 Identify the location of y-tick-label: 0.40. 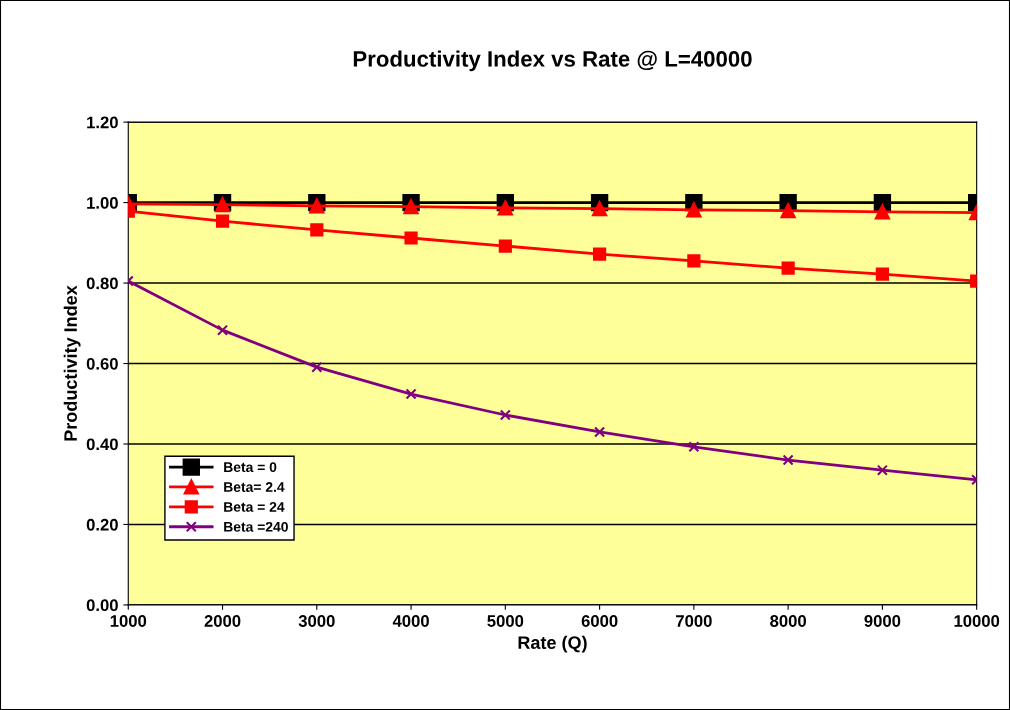
(102, 444).